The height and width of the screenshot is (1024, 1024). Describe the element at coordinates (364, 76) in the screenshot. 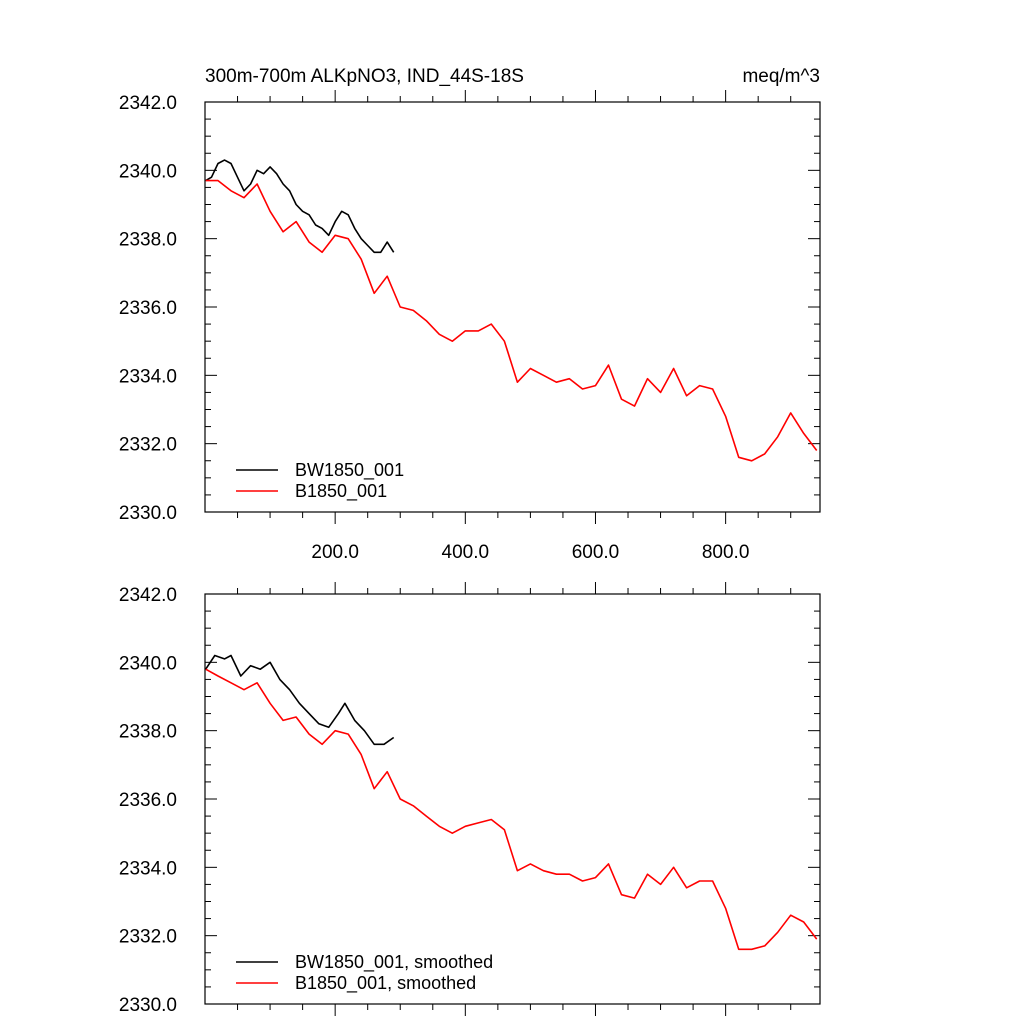

I see `chart-title: 300m-700m ALKpNO3, IND_44S-18S` at that location.